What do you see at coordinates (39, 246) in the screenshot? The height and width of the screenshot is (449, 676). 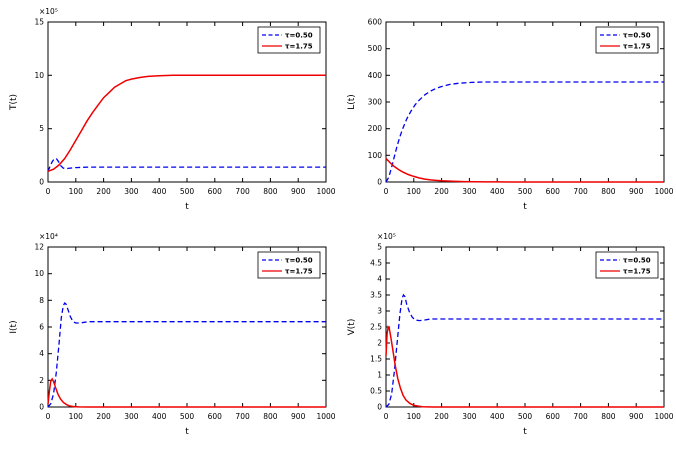 I see `svg-text: 12` at bounding box center [39, 246].